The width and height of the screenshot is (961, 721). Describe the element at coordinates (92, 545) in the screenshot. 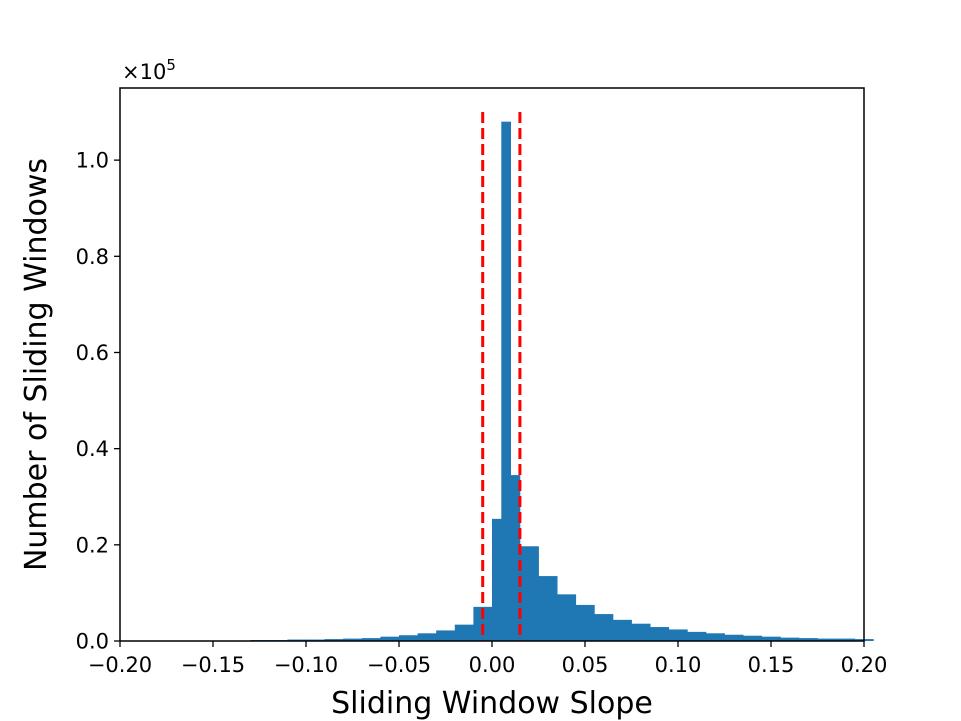

I see `y-tick-label: 0.2` at that location.